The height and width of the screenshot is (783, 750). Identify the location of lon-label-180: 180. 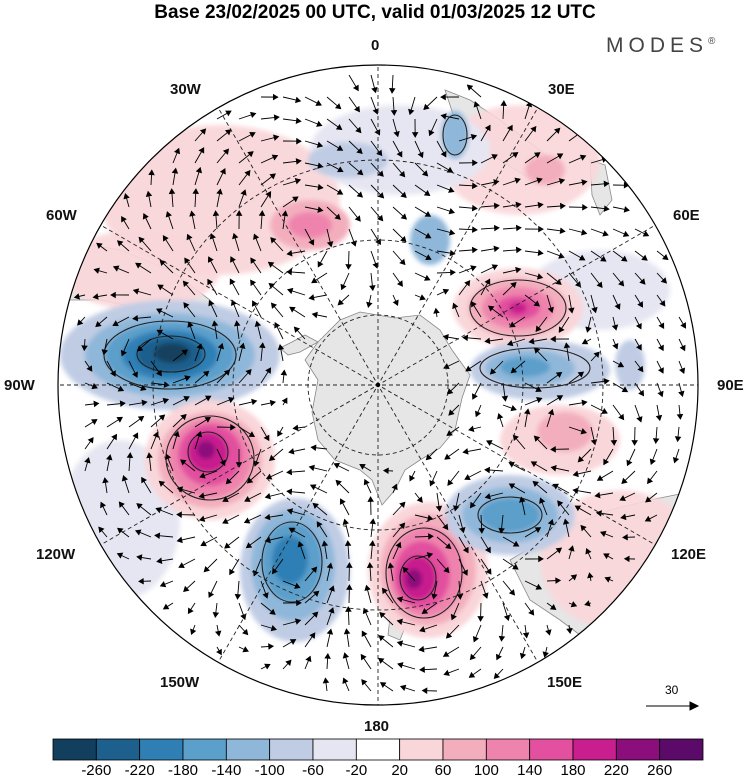
(377, 726).